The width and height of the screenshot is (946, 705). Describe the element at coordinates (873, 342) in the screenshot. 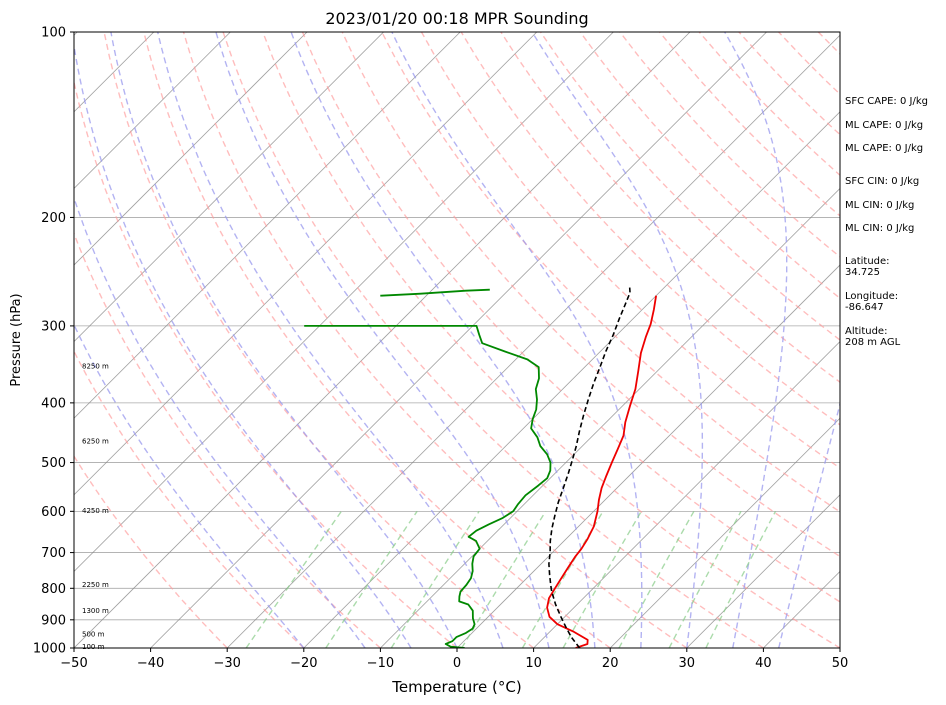

I see `info-line: 208 m AGL` at that location.